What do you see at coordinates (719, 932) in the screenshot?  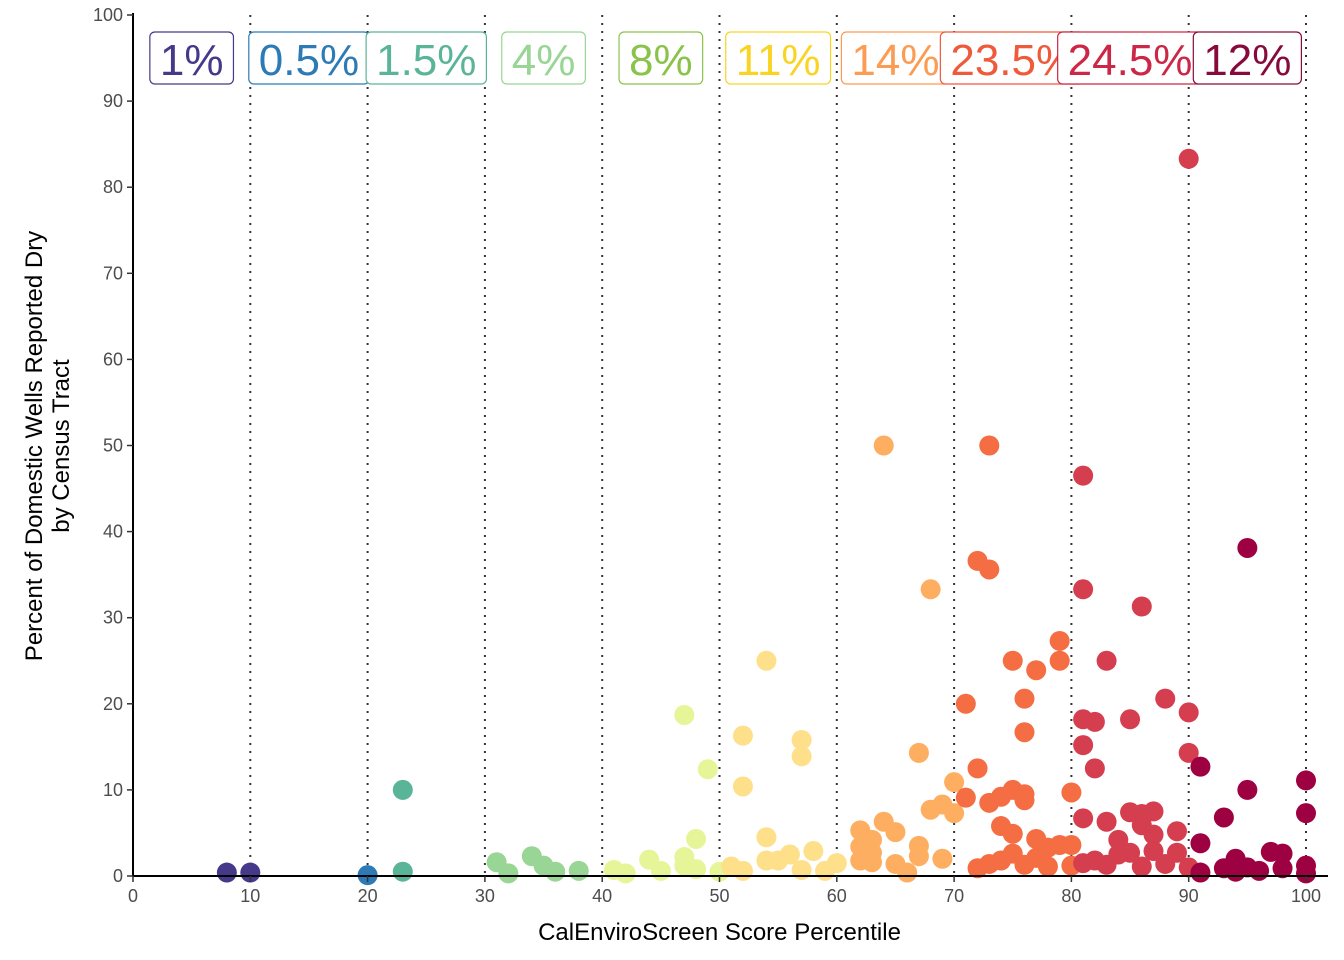 I see `x-axis-title: CalEnviroScreen Score Percentile` at bounding box center [719, 932].